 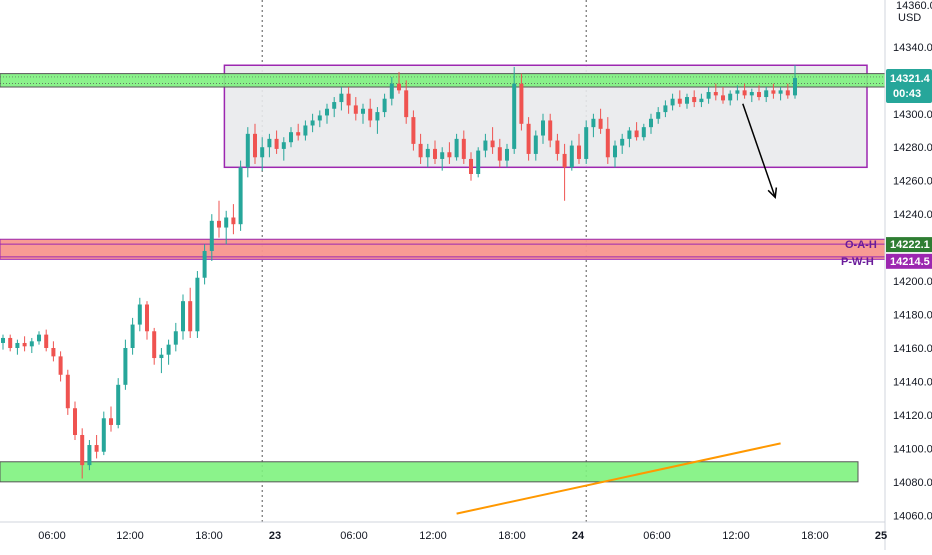 I want to click on trendline, so click(x=618, y=478).